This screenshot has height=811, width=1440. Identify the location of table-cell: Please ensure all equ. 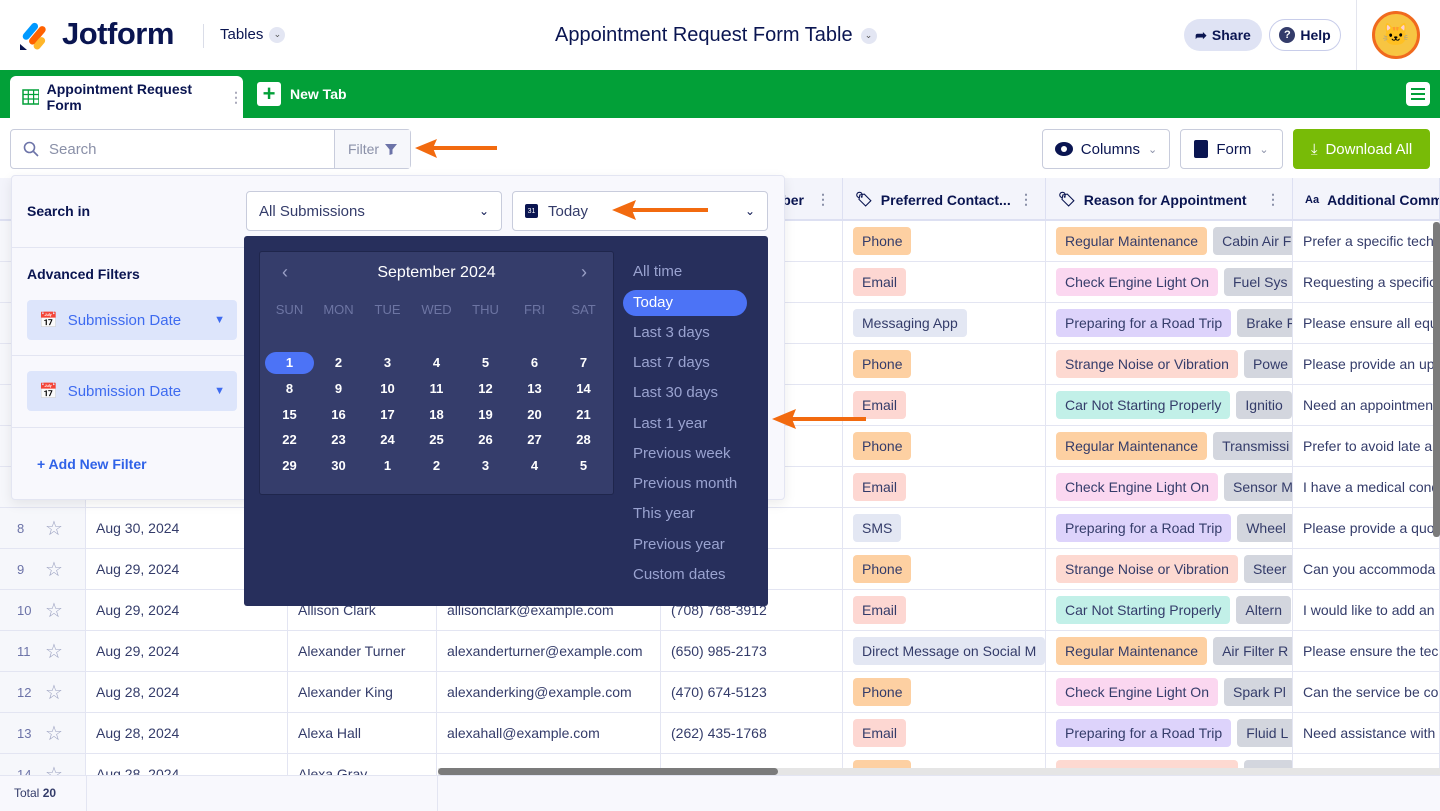
(1366, 323).